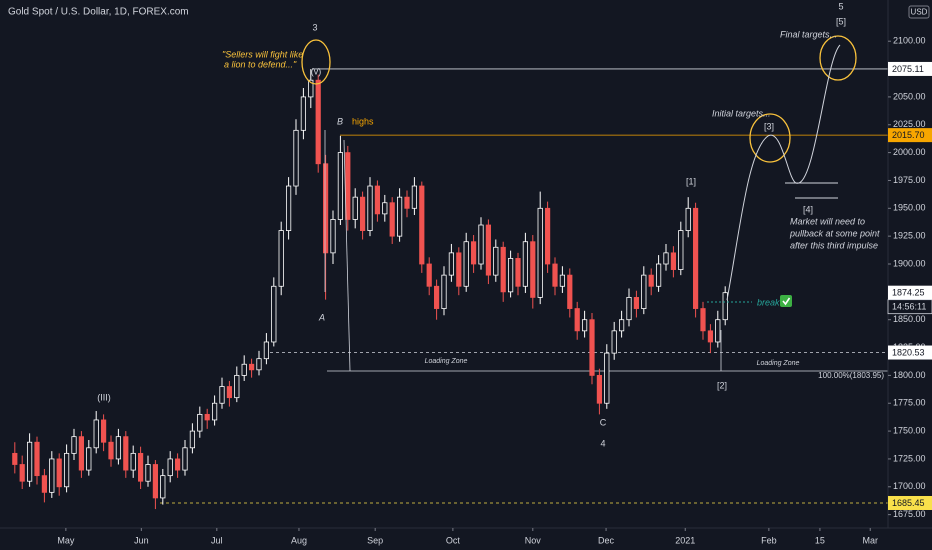 This screenshot has height=550, width=932. I want to click on price-tag-label: 2015.70, so click(908, 135).